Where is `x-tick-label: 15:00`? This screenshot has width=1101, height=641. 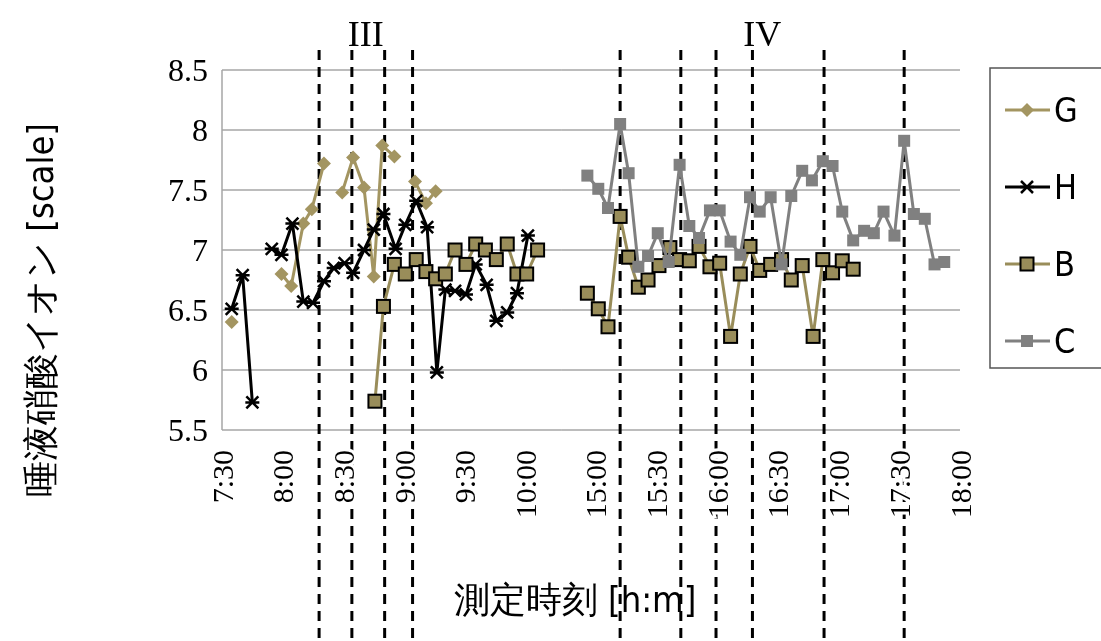 x-tick-label: 15:00 is located at coordinates (596, 484).